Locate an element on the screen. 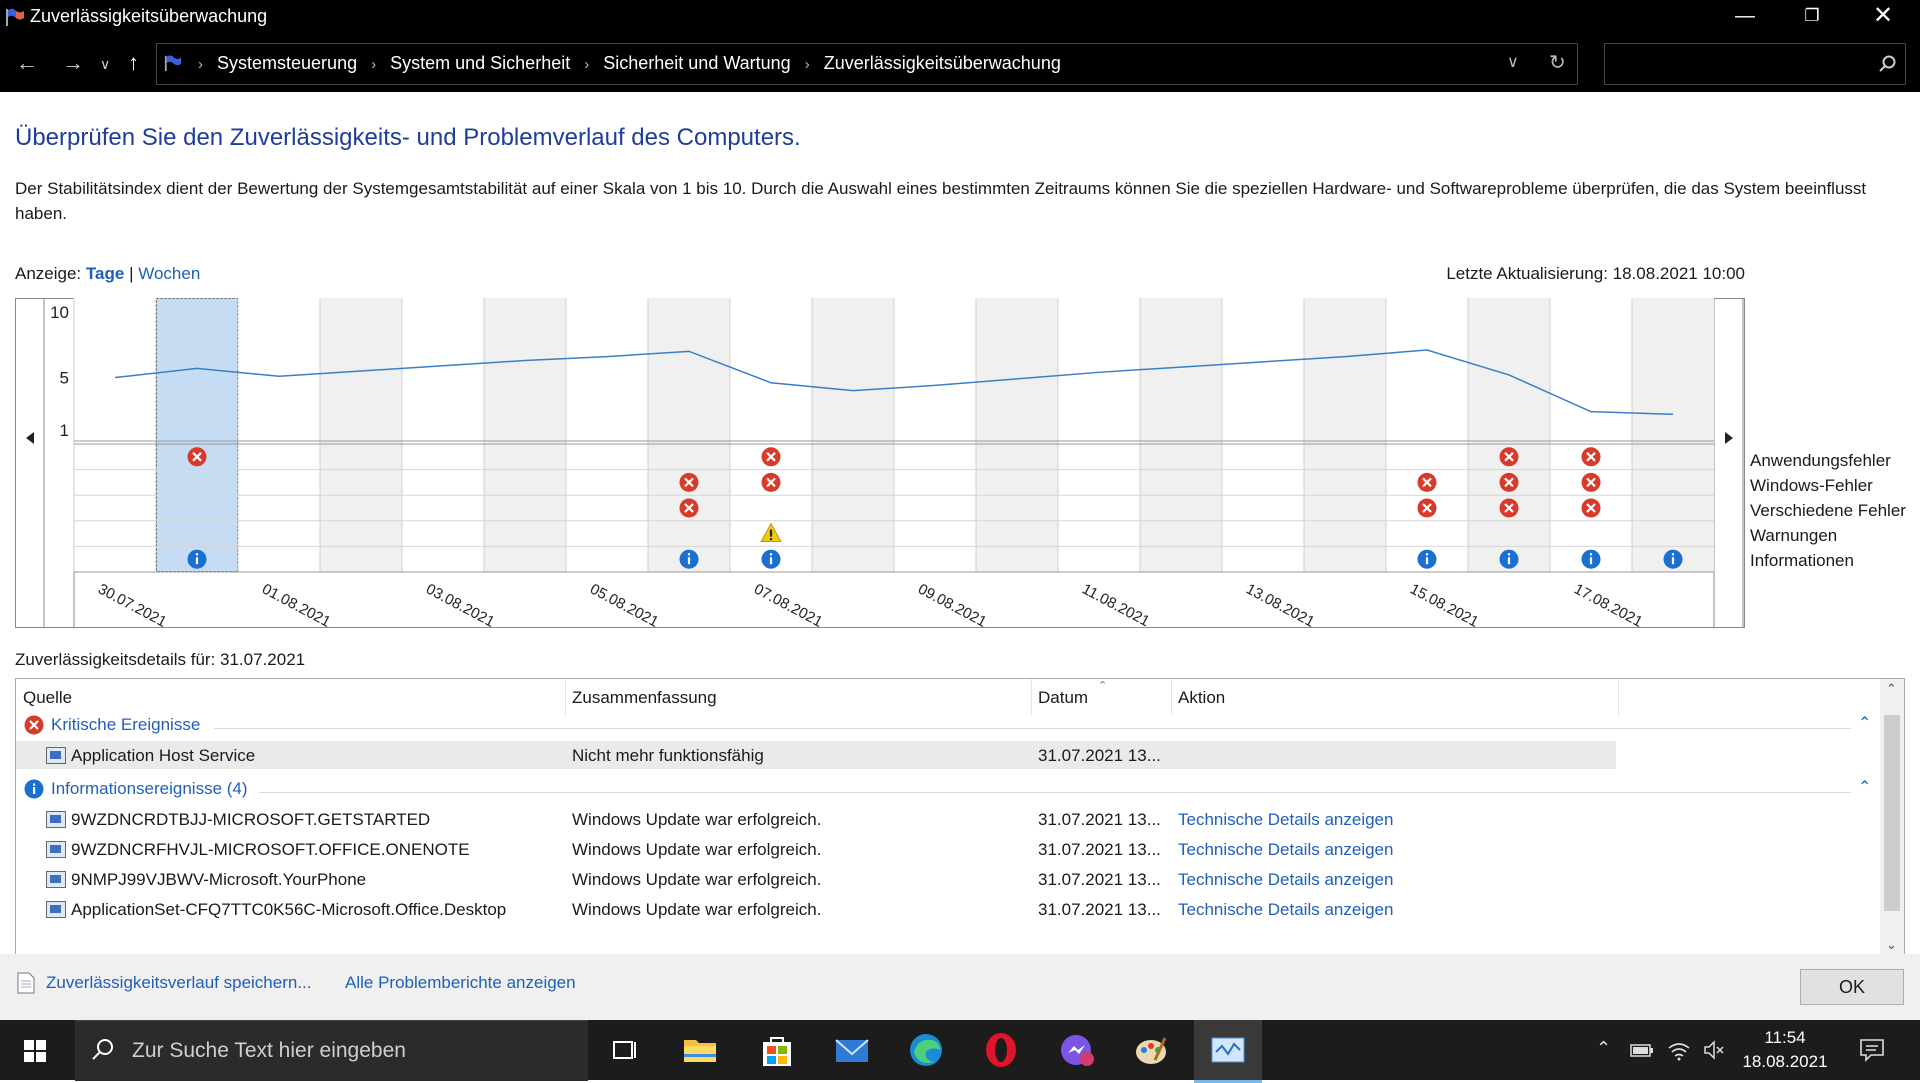 Image resolution: width=1920 pixels, height=1083 pixels. details-scrollbar: ⌃ ⌄ is located at coordinates (1892, 817).